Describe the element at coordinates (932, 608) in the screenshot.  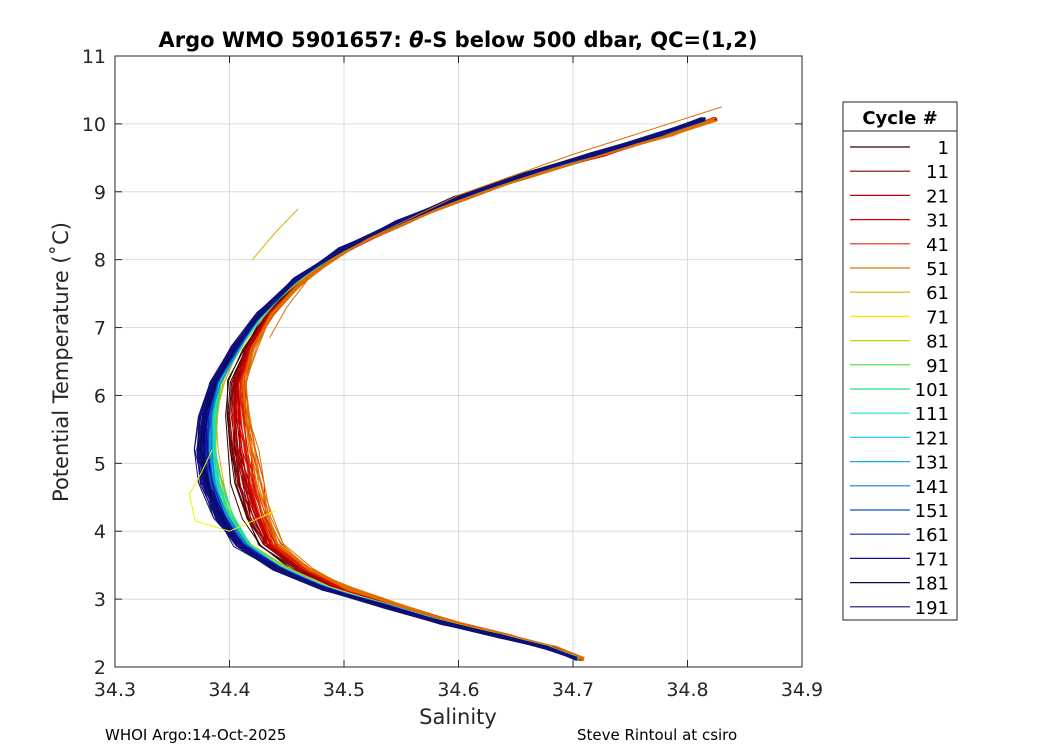
I see `legend-label-191: 191` at that location.